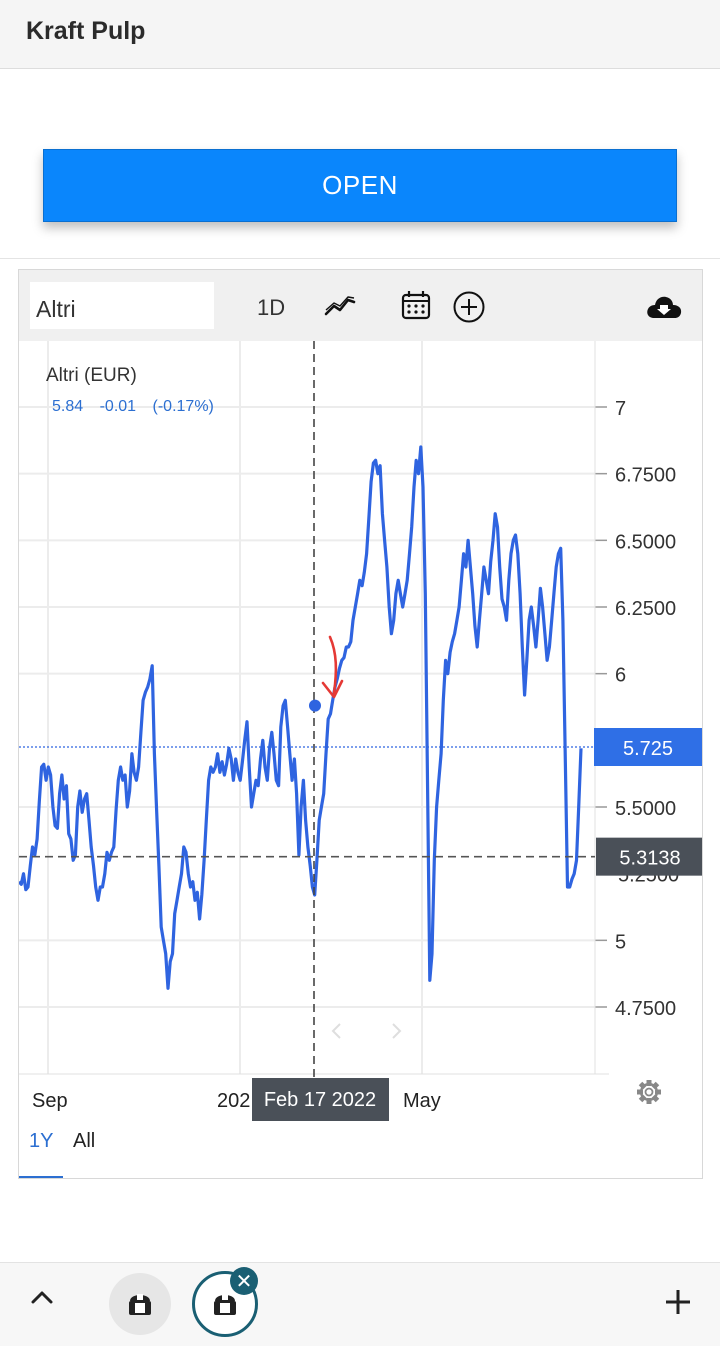  I want to click on x-axis-label: Sep, so click(50, 1101).